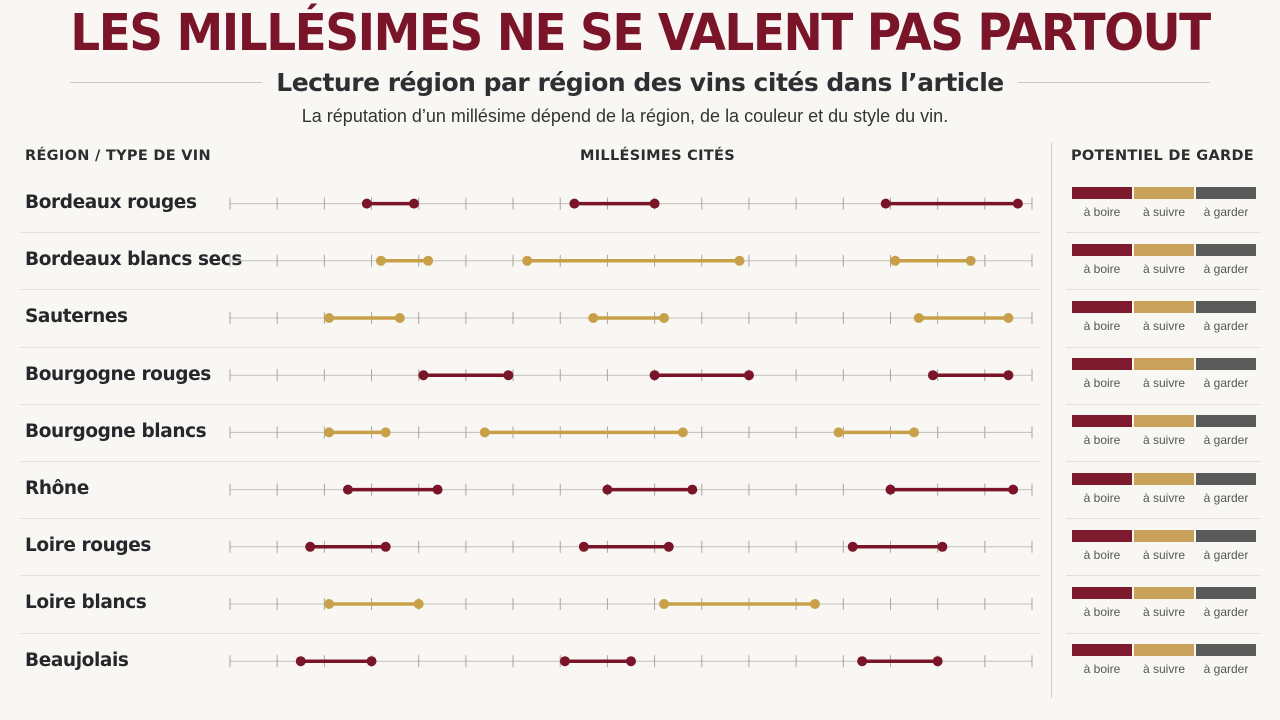  Describe the element at coordinates (640, 661) in the screenshot. I see `chart-row: Beaujolais` at that location.